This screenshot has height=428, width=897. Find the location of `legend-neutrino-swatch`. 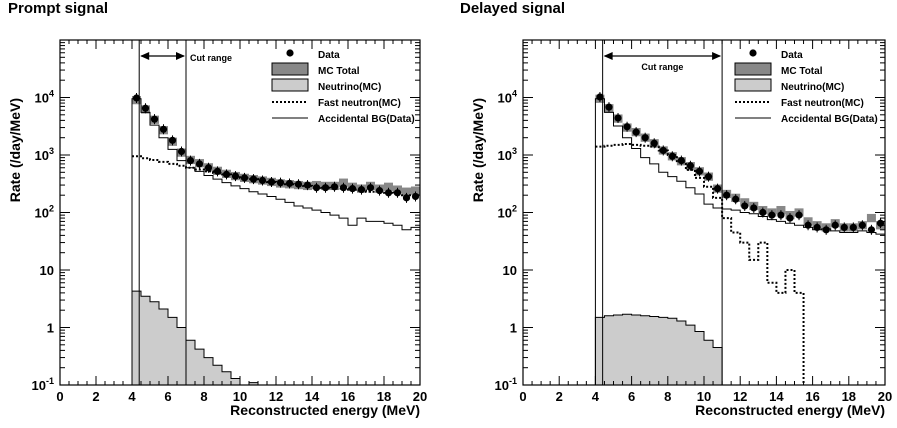

legend-neutrino-swatch is located at coordinates (753, 85).